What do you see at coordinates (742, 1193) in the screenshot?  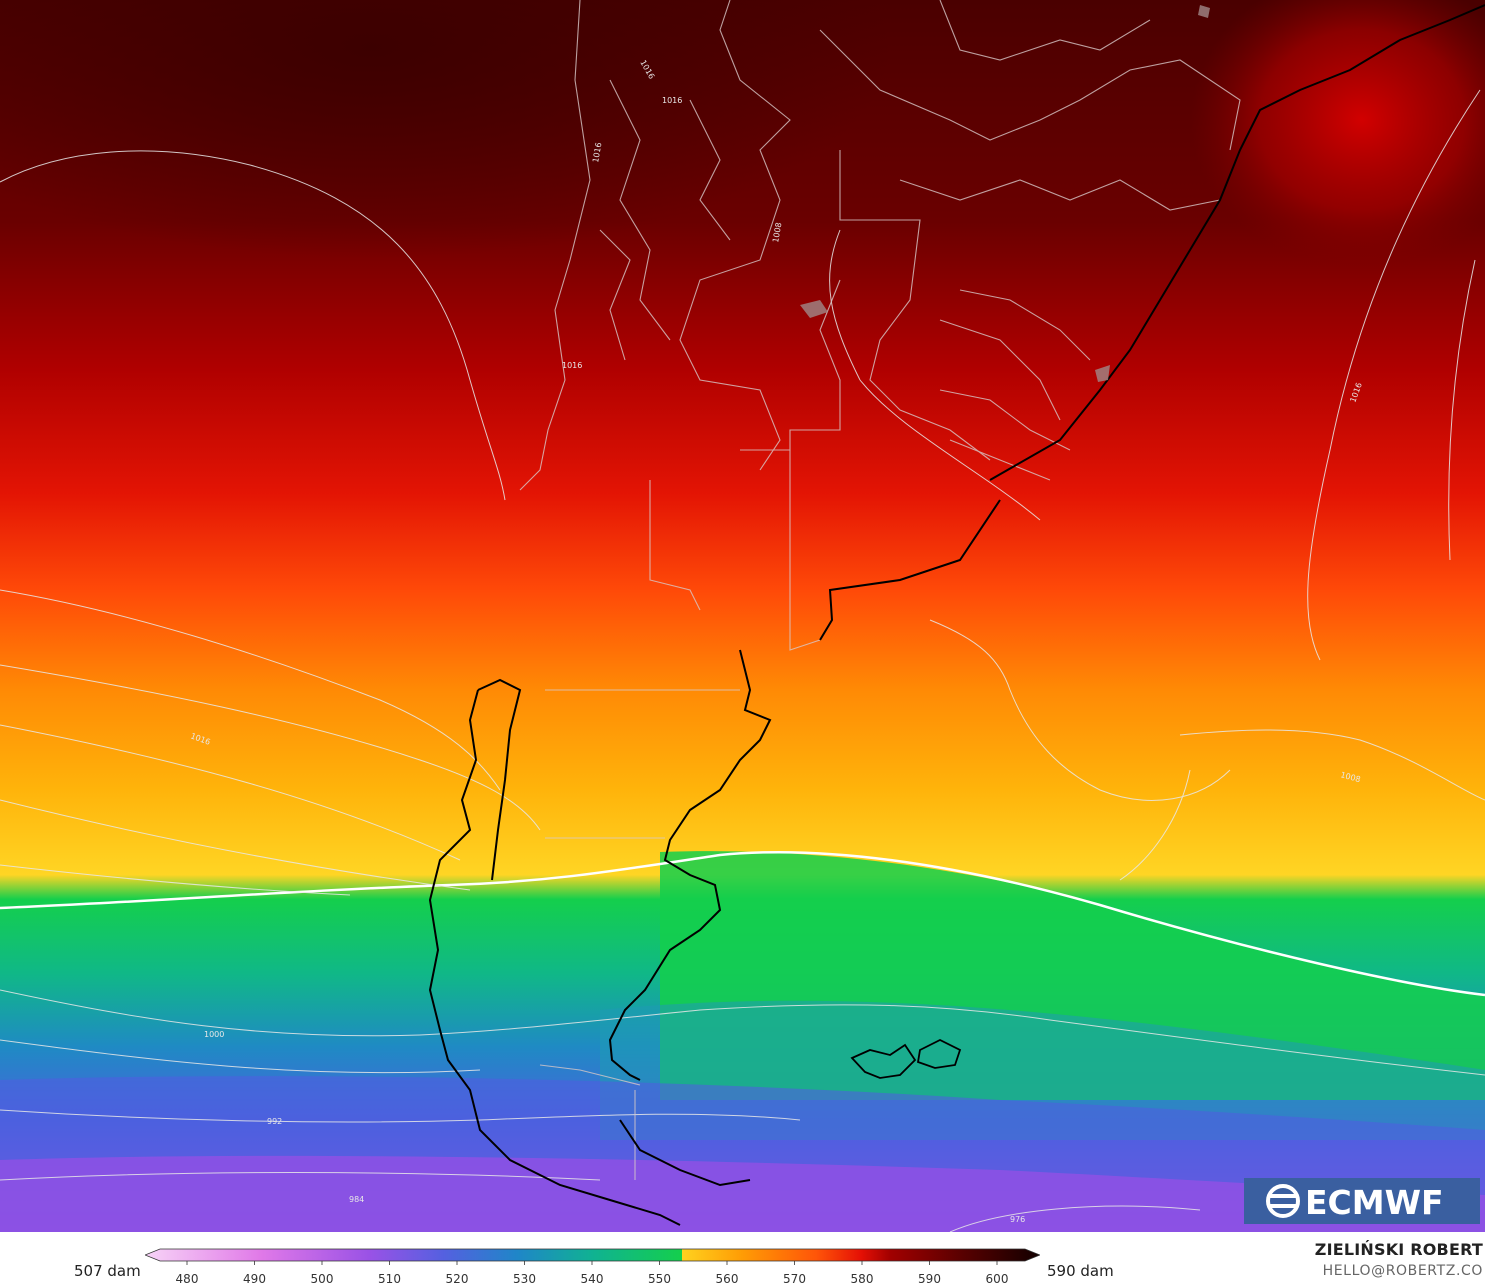 I see `purple-band-south` at bounding box center [742, 1193].